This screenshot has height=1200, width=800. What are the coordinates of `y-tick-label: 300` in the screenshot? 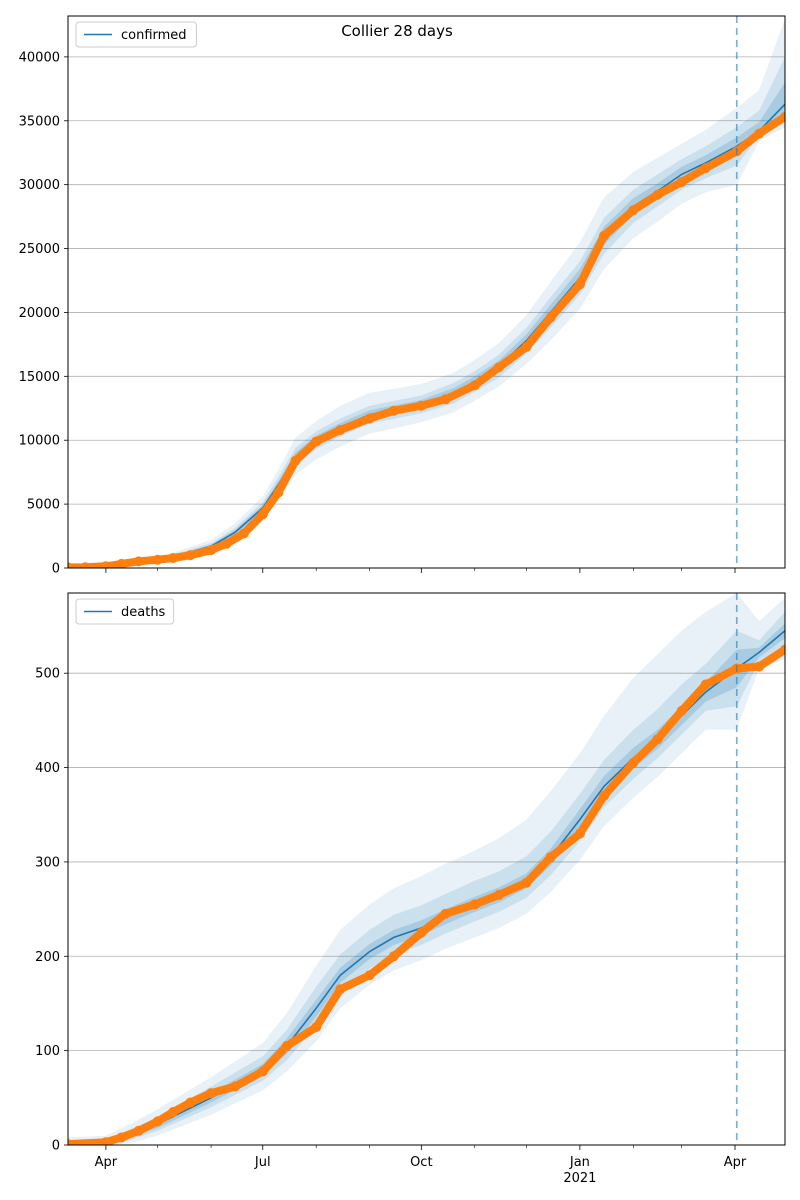 It's located at (47, 862).